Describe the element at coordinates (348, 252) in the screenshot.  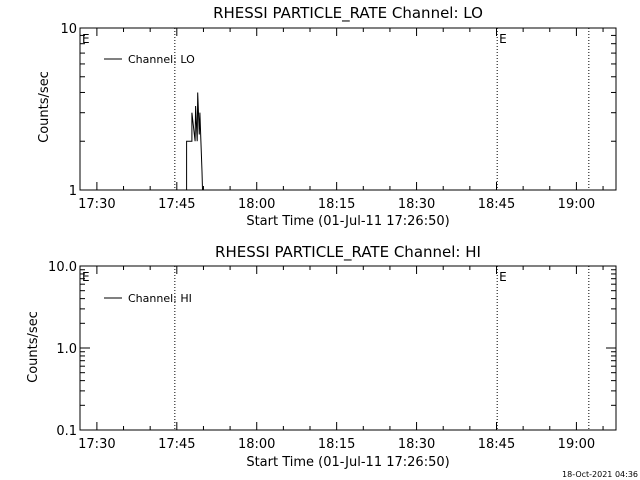
I see `chart-title: RHESSI PARTICLE_RATE Channel: HI` at that location.